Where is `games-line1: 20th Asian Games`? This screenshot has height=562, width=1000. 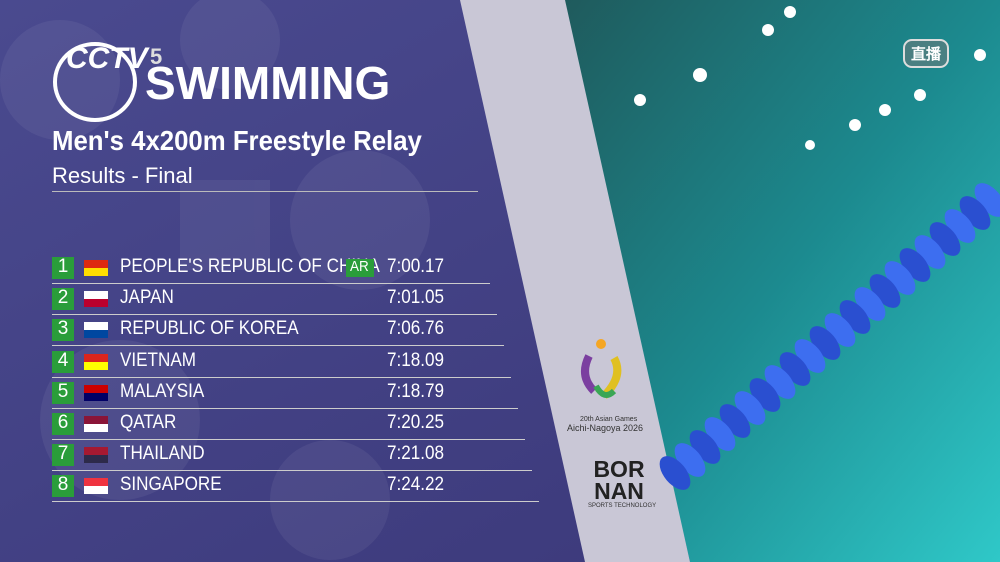
games-line1: 20th Asian Games is located at coordinates (609, 419).